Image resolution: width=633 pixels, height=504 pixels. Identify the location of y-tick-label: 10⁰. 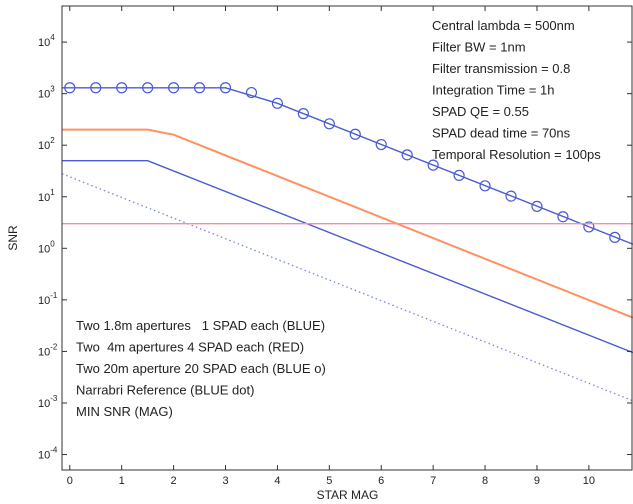
(46, 247).